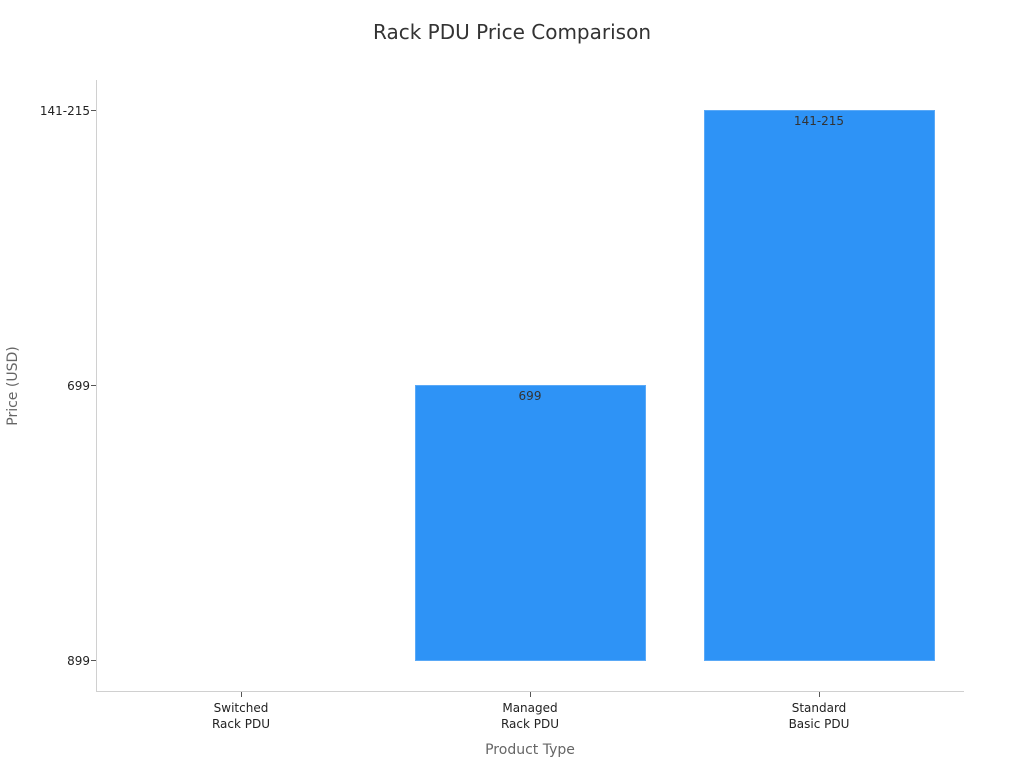 This screenshot has height=768, width=1024. What do you see at coordinates (530, 523) in the screenshot?
I see `bar-managed-rack-pdu` at bounding box center [530, 523].